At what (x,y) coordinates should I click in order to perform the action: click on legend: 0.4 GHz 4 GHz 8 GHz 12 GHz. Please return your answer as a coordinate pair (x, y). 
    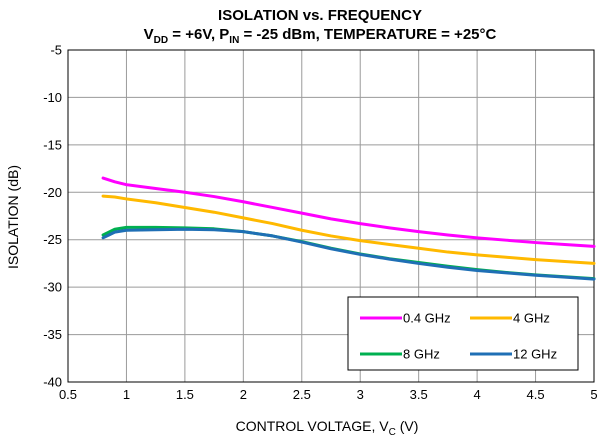
    Looking at the image, I should click on (463, 333).